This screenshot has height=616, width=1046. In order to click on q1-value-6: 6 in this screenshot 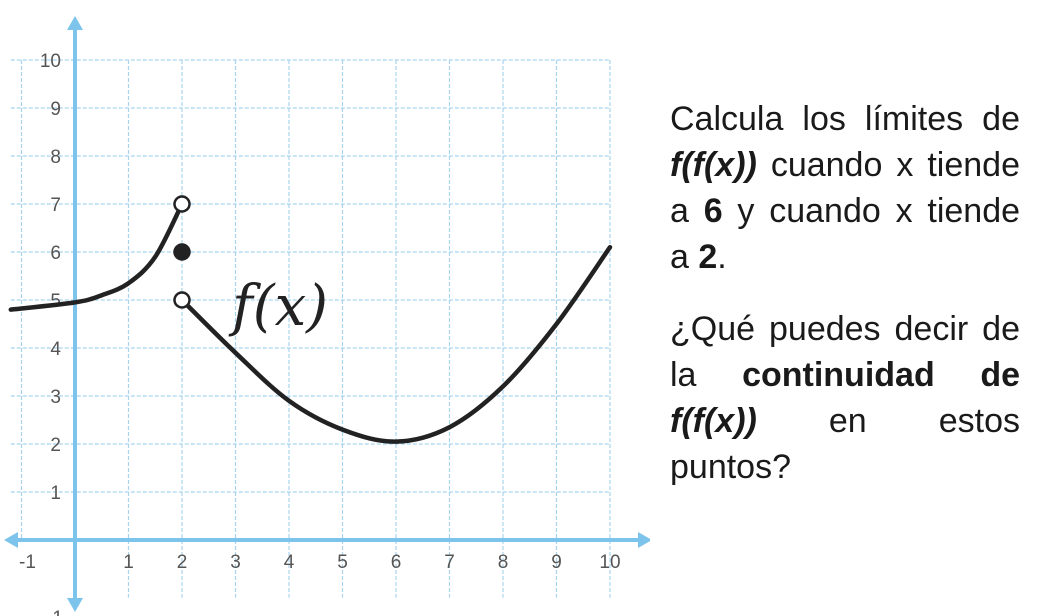, I will do `click(713, 211)`.